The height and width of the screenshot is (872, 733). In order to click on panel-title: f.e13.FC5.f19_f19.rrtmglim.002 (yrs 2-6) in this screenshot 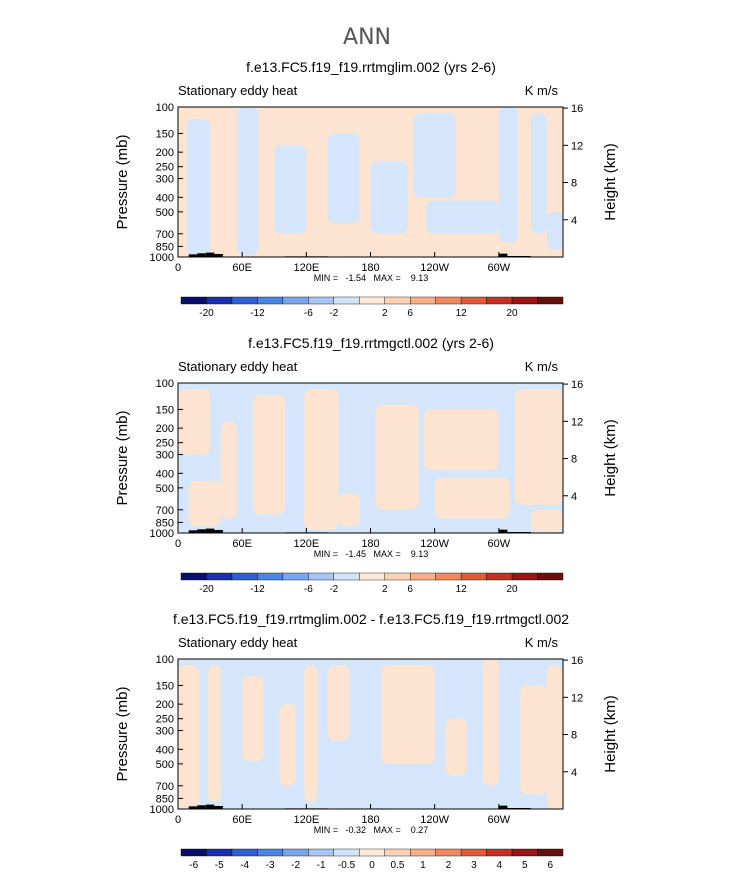, I will do `click(371, 67)`.